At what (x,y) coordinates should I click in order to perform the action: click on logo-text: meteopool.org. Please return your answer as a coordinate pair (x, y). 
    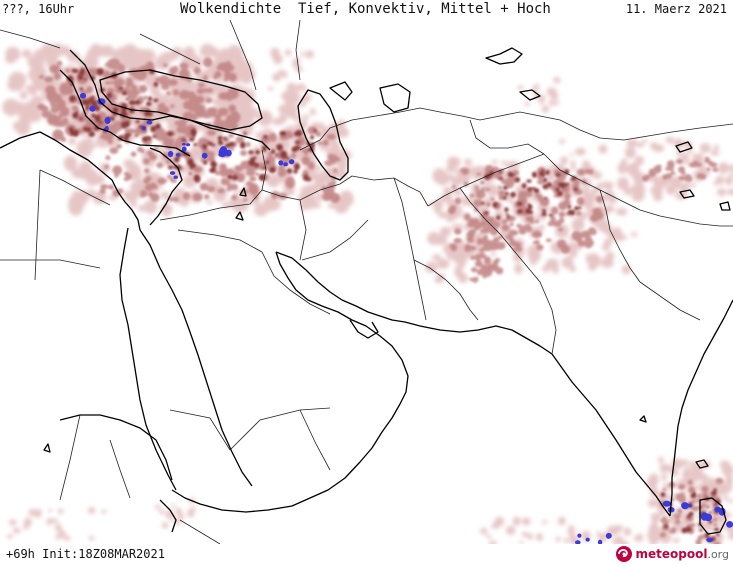
    Looking at the image, I should click on (683, 554).